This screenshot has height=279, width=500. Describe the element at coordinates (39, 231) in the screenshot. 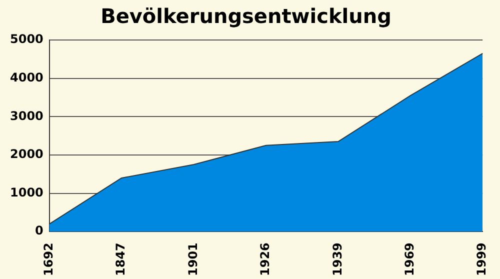

I see `y-tick-label: 0` at that location.